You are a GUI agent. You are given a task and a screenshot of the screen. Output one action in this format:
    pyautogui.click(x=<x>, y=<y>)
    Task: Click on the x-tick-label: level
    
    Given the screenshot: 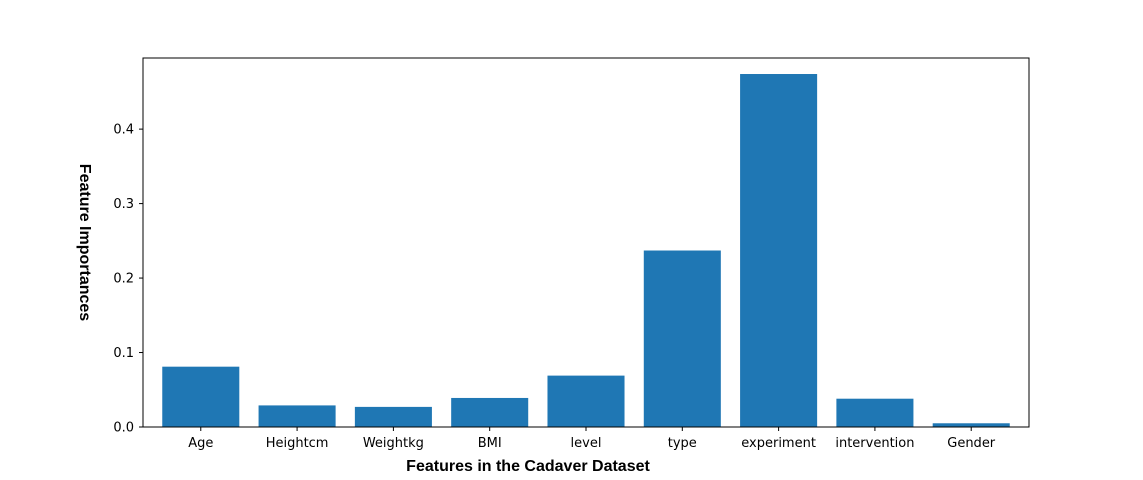 What is the action you would take?
    pyautogui.click(x=586, y=443)
    